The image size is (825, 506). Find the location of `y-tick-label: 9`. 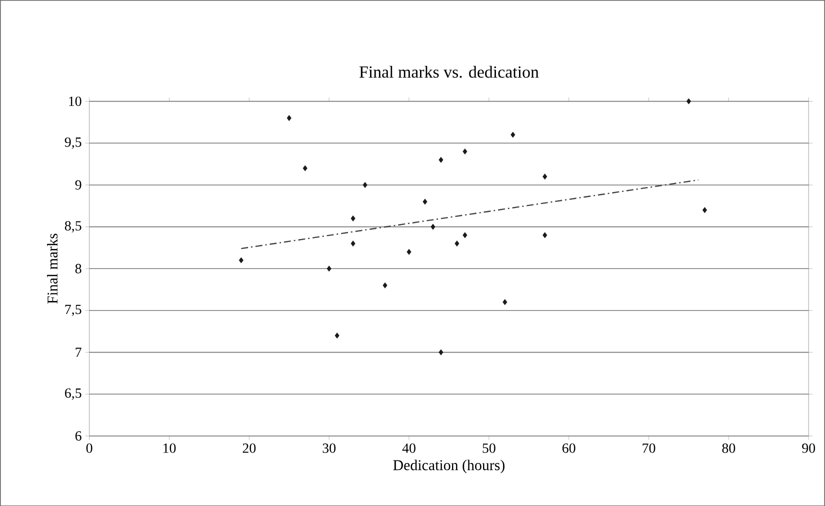

y-tick-label: 9 is located at coordinates (78, 185).